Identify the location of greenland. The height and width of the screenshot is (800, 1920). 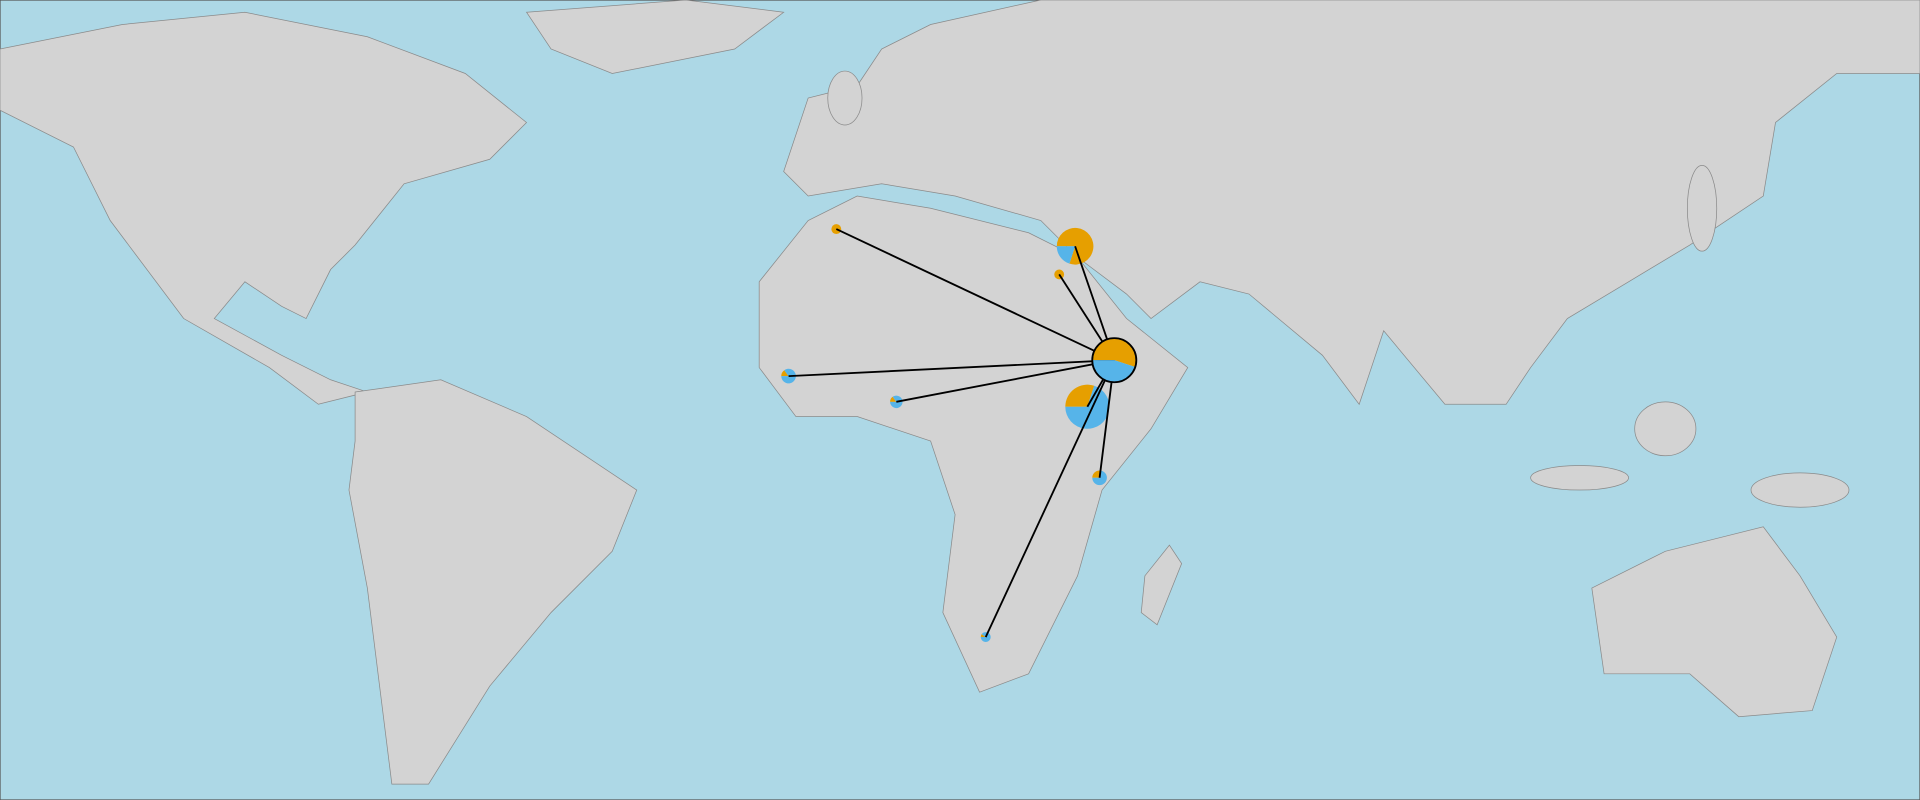
(655, 37).